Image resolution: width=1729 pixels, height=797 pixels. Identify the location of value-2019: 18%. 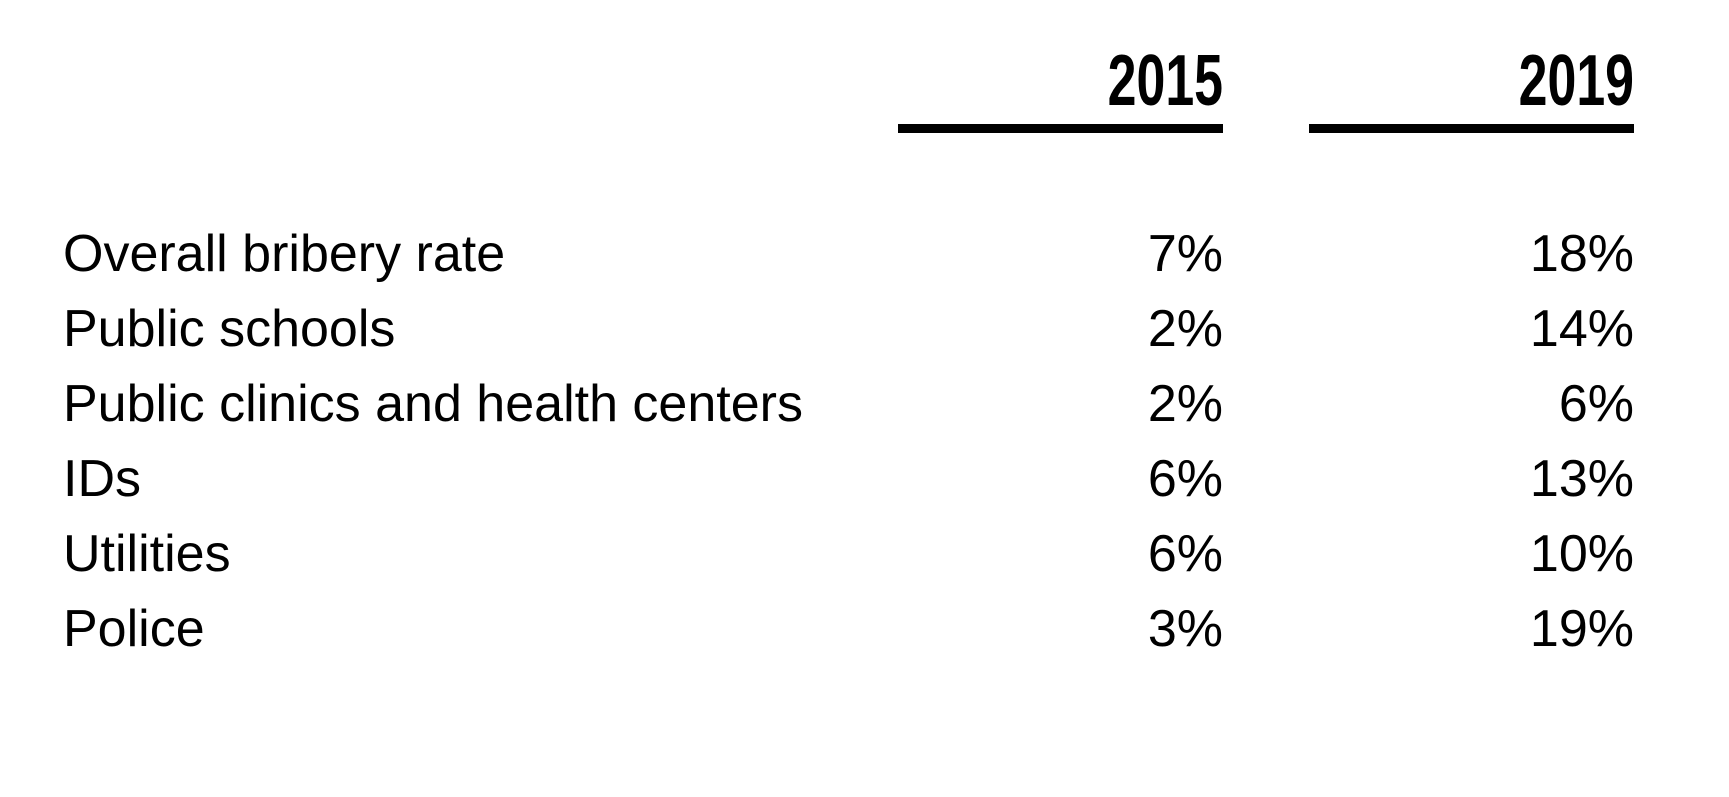
(1581, 254).